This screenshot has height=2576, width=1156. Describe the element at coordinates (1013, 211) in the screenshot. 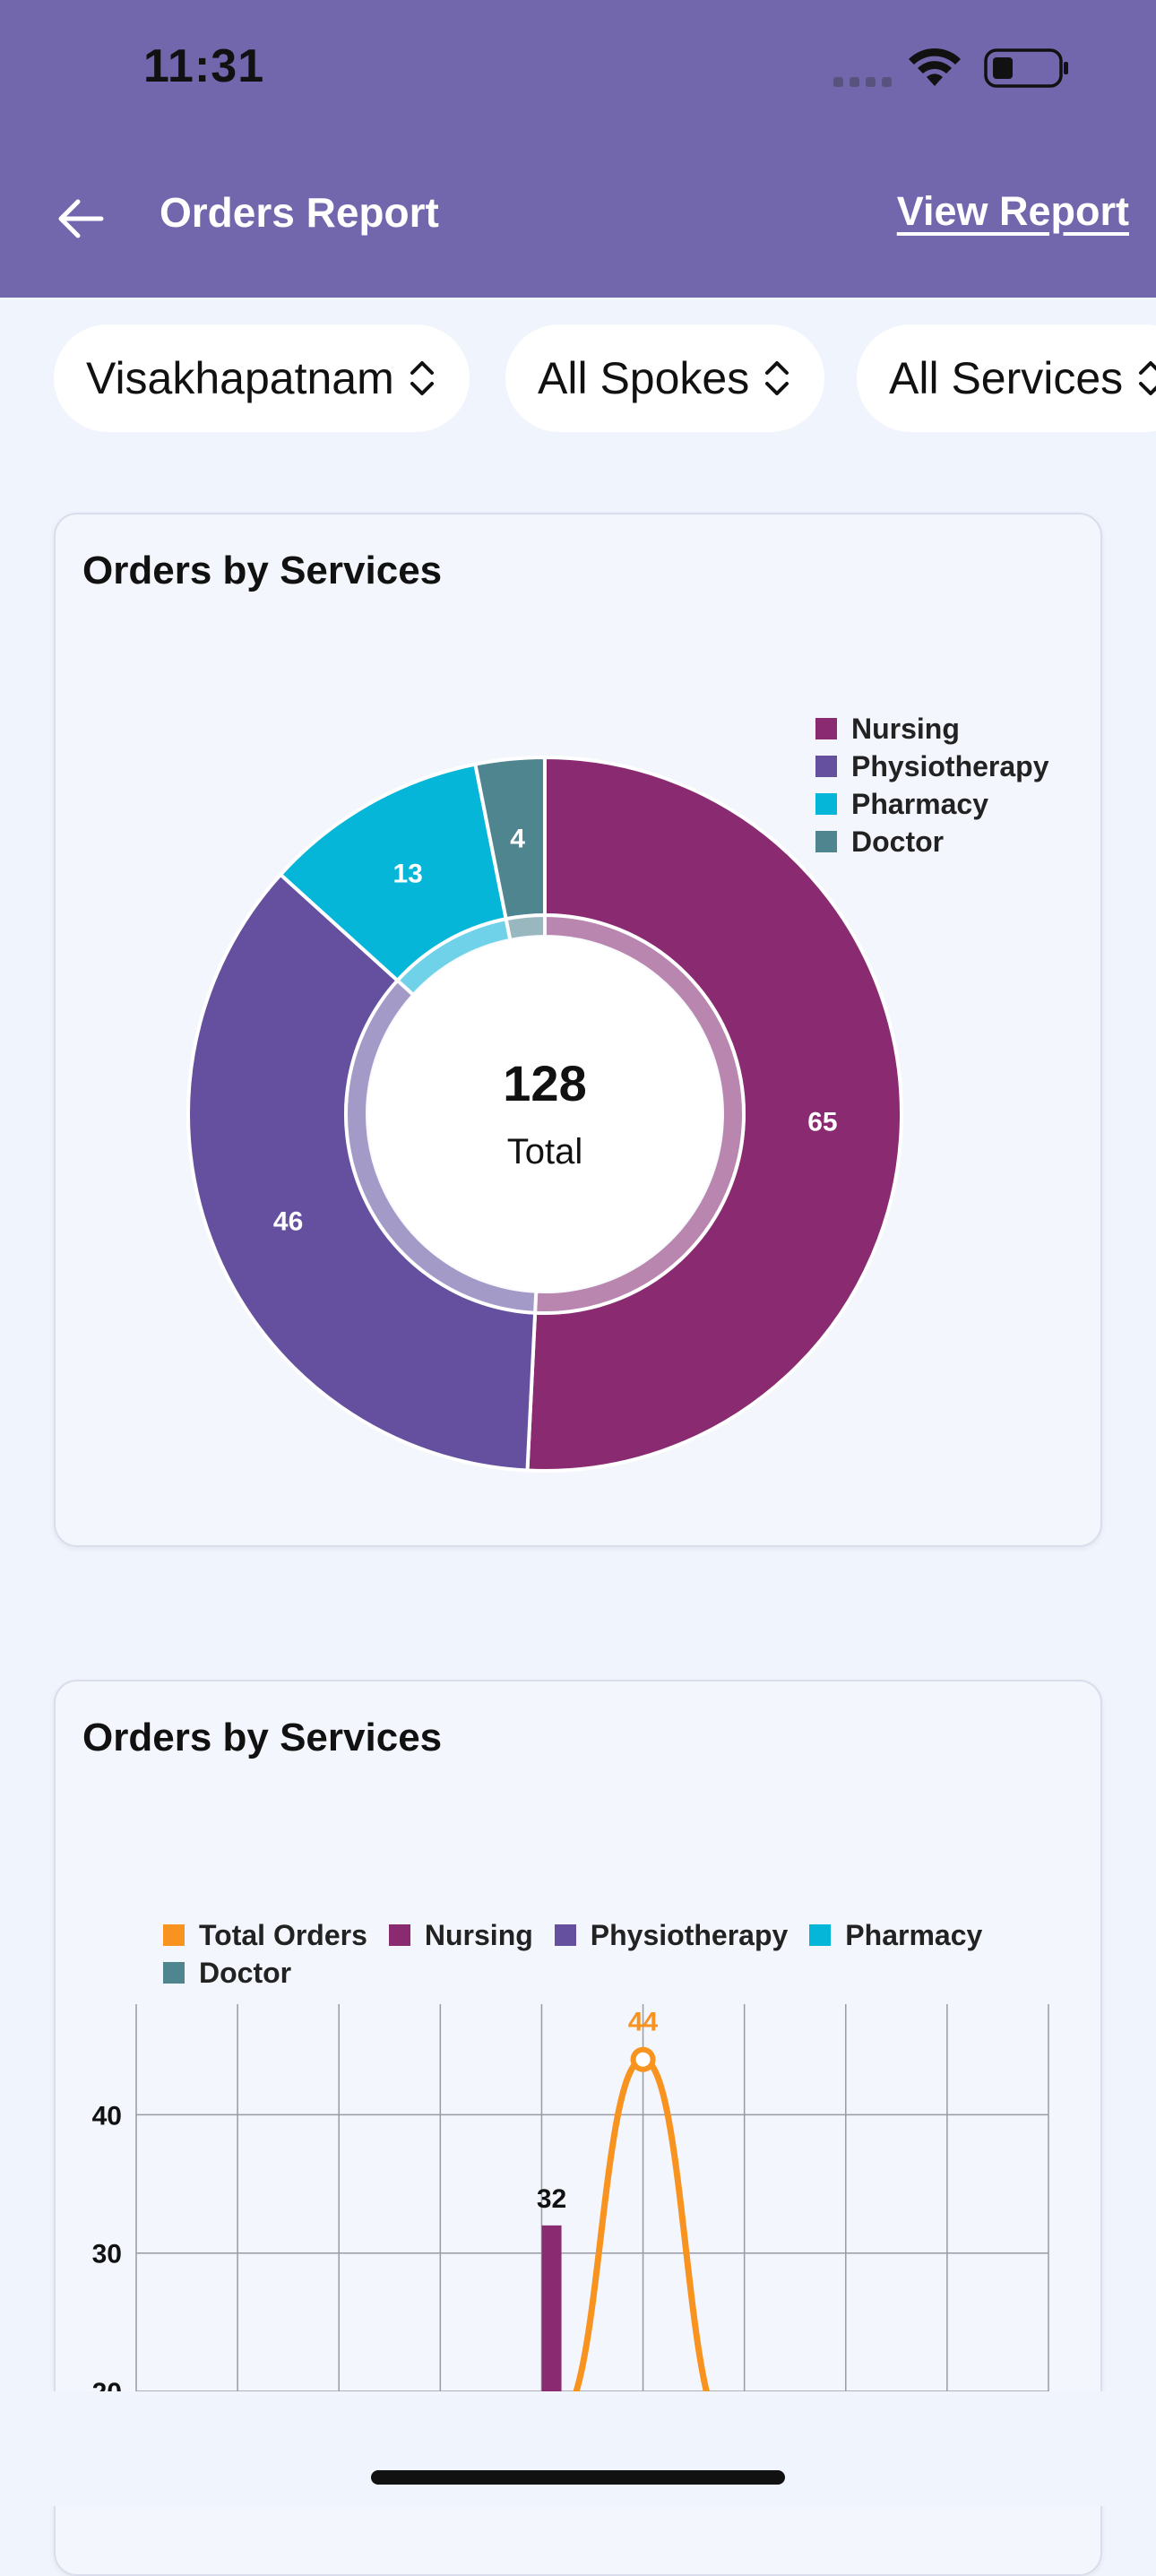

I see `view-report-link: View Report` at that location.